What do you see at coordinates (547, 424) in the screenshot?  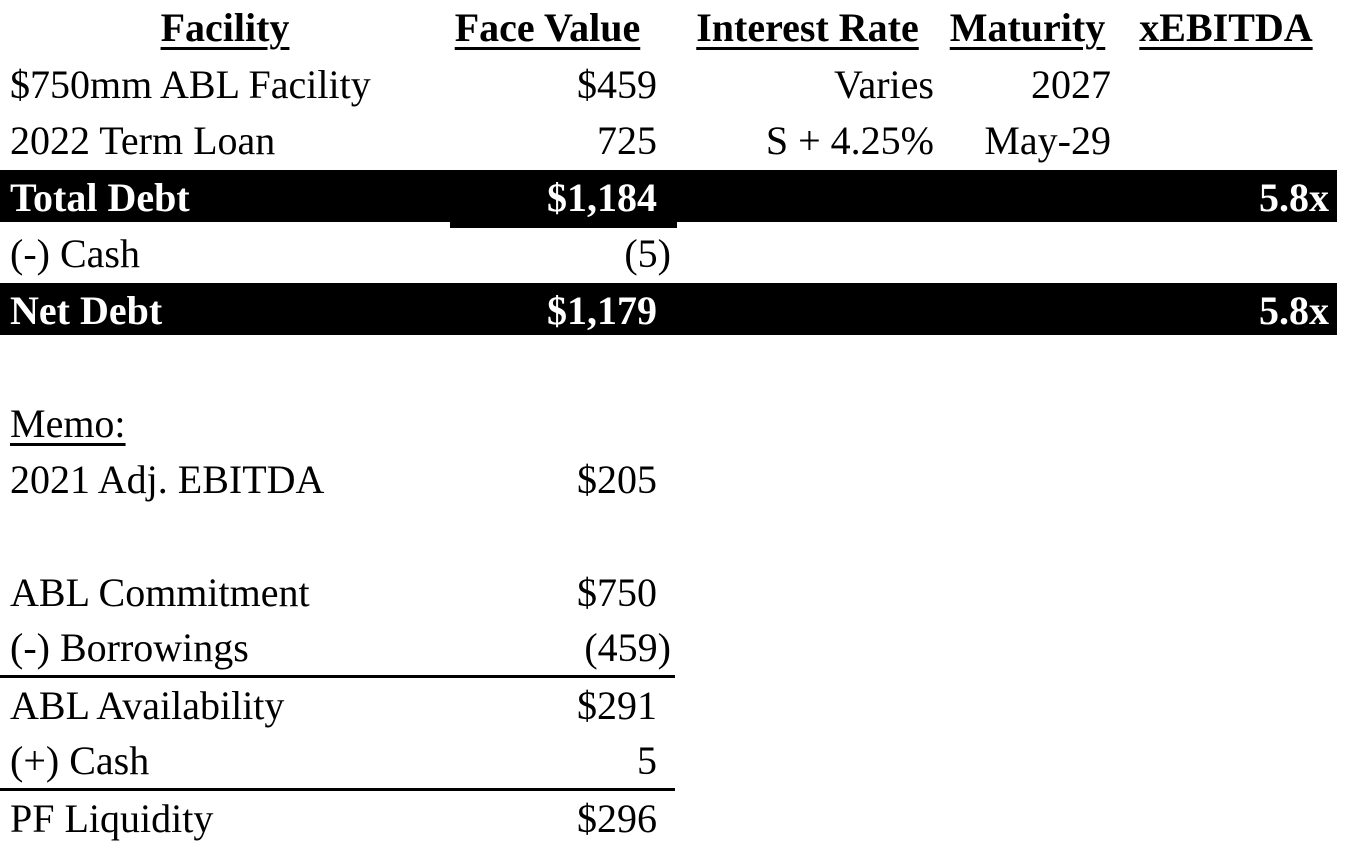 I see `memo-value` at bounding box center [547, 424].